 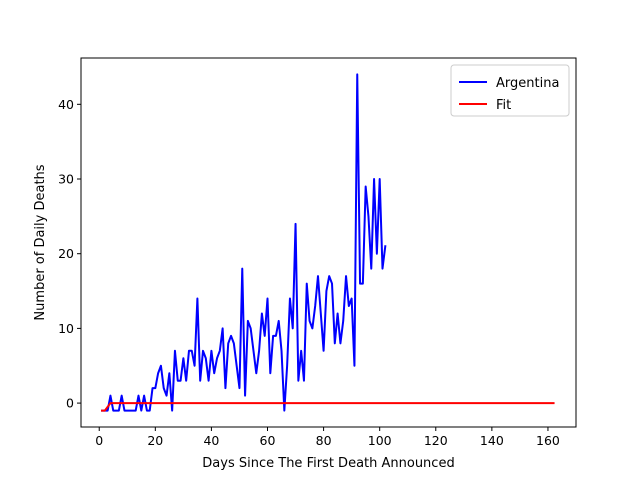 What do you see at coordinates (436, 440) in the screenshot?
I see `x-tick-label: 120` at bounding box center [436, 440].